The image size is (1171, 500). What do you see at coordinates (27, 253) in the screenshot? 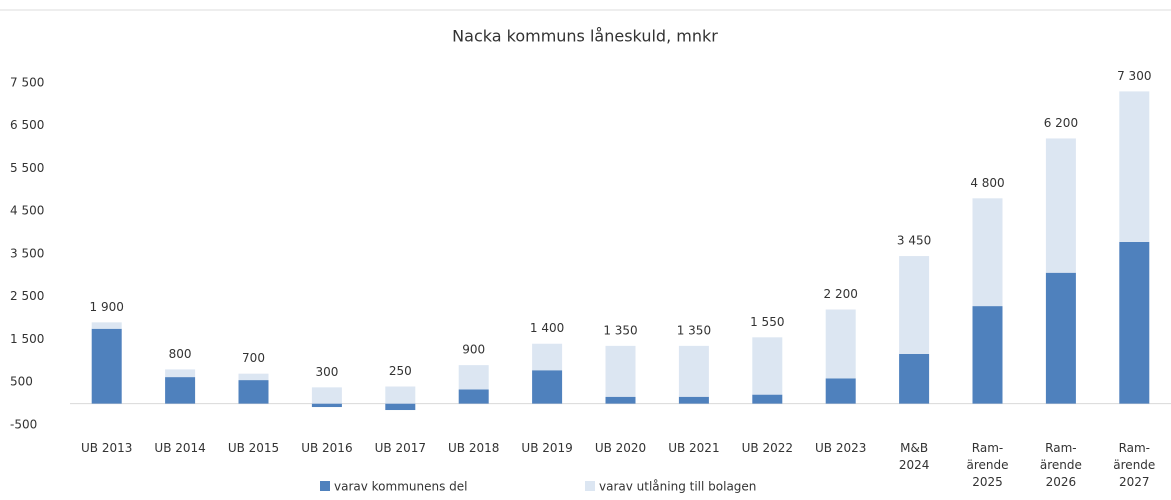
I see `y-tick-label: 3 500` at bounding box center [27, 253].